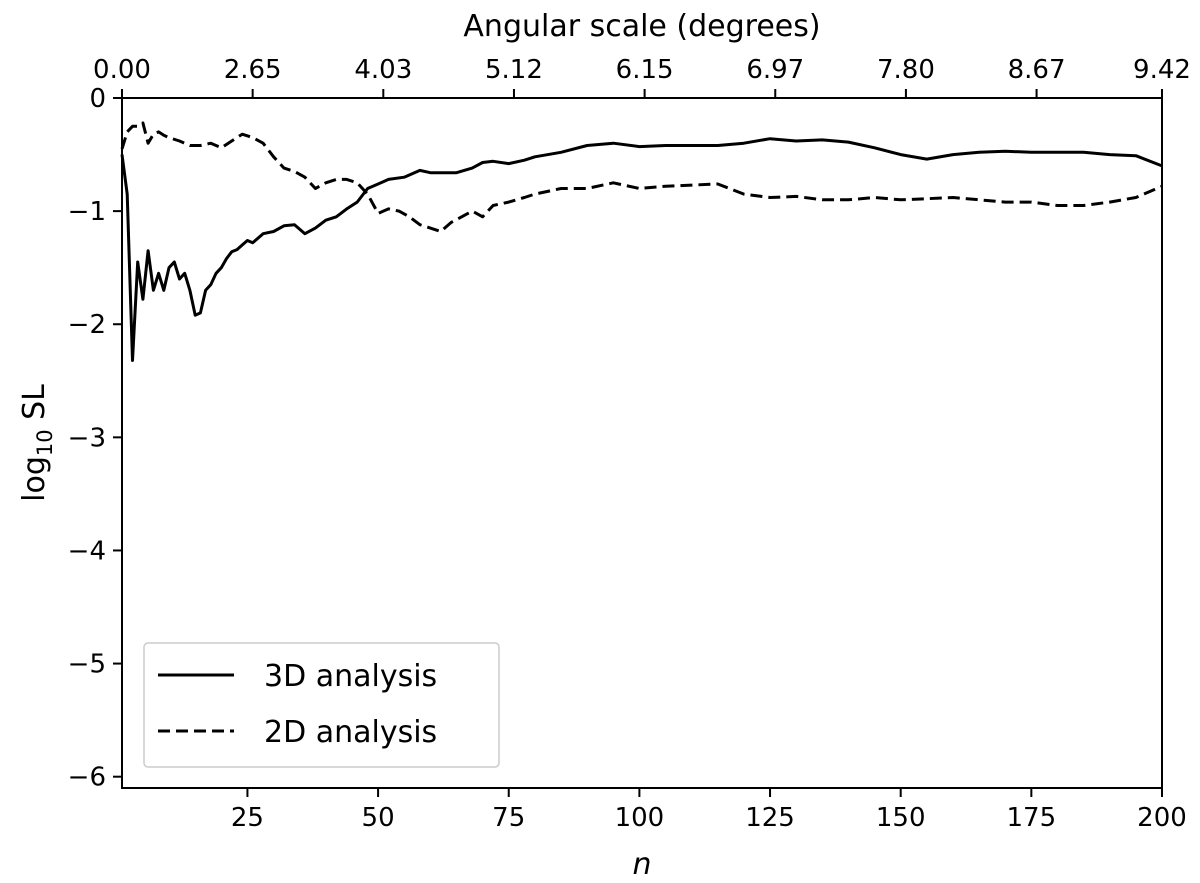  I want to click on legend-label-3d: 3D analysis, so click(350, 676).